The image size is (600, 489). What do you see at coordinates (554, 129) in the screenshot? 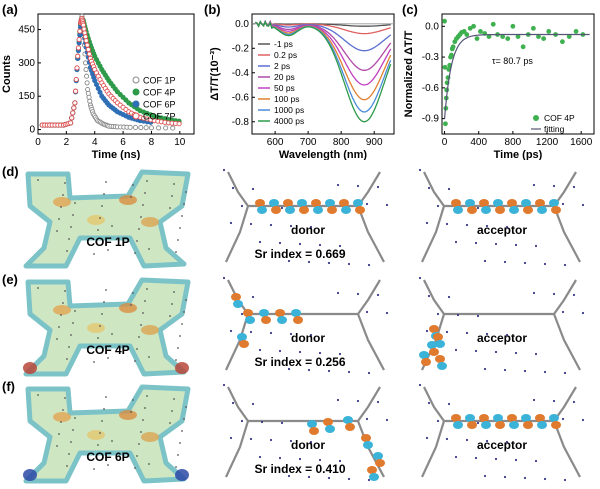
I see `legend-label: fitting` at bounding box center [554, 129].